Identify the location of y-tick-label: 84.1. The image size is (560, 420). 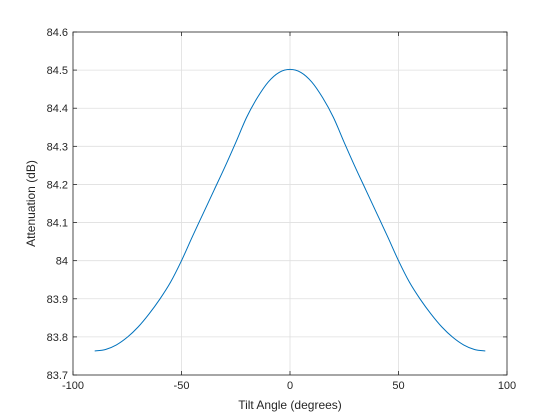
(57, 224).